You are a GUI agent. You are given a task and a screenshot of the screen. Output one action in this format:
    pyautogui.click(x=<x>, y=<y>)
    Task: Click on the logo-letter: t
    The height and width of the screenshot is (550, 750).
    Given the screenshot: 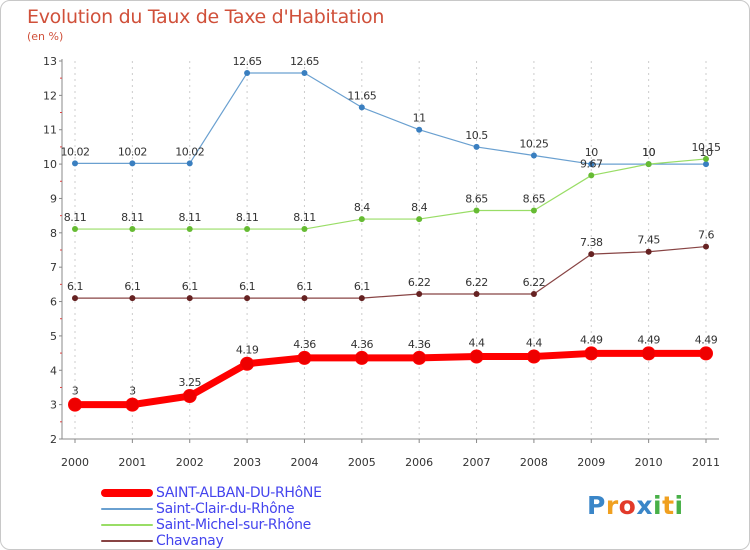 What is the action you would take?
    pyautogui.click(x=668, y=505)
    